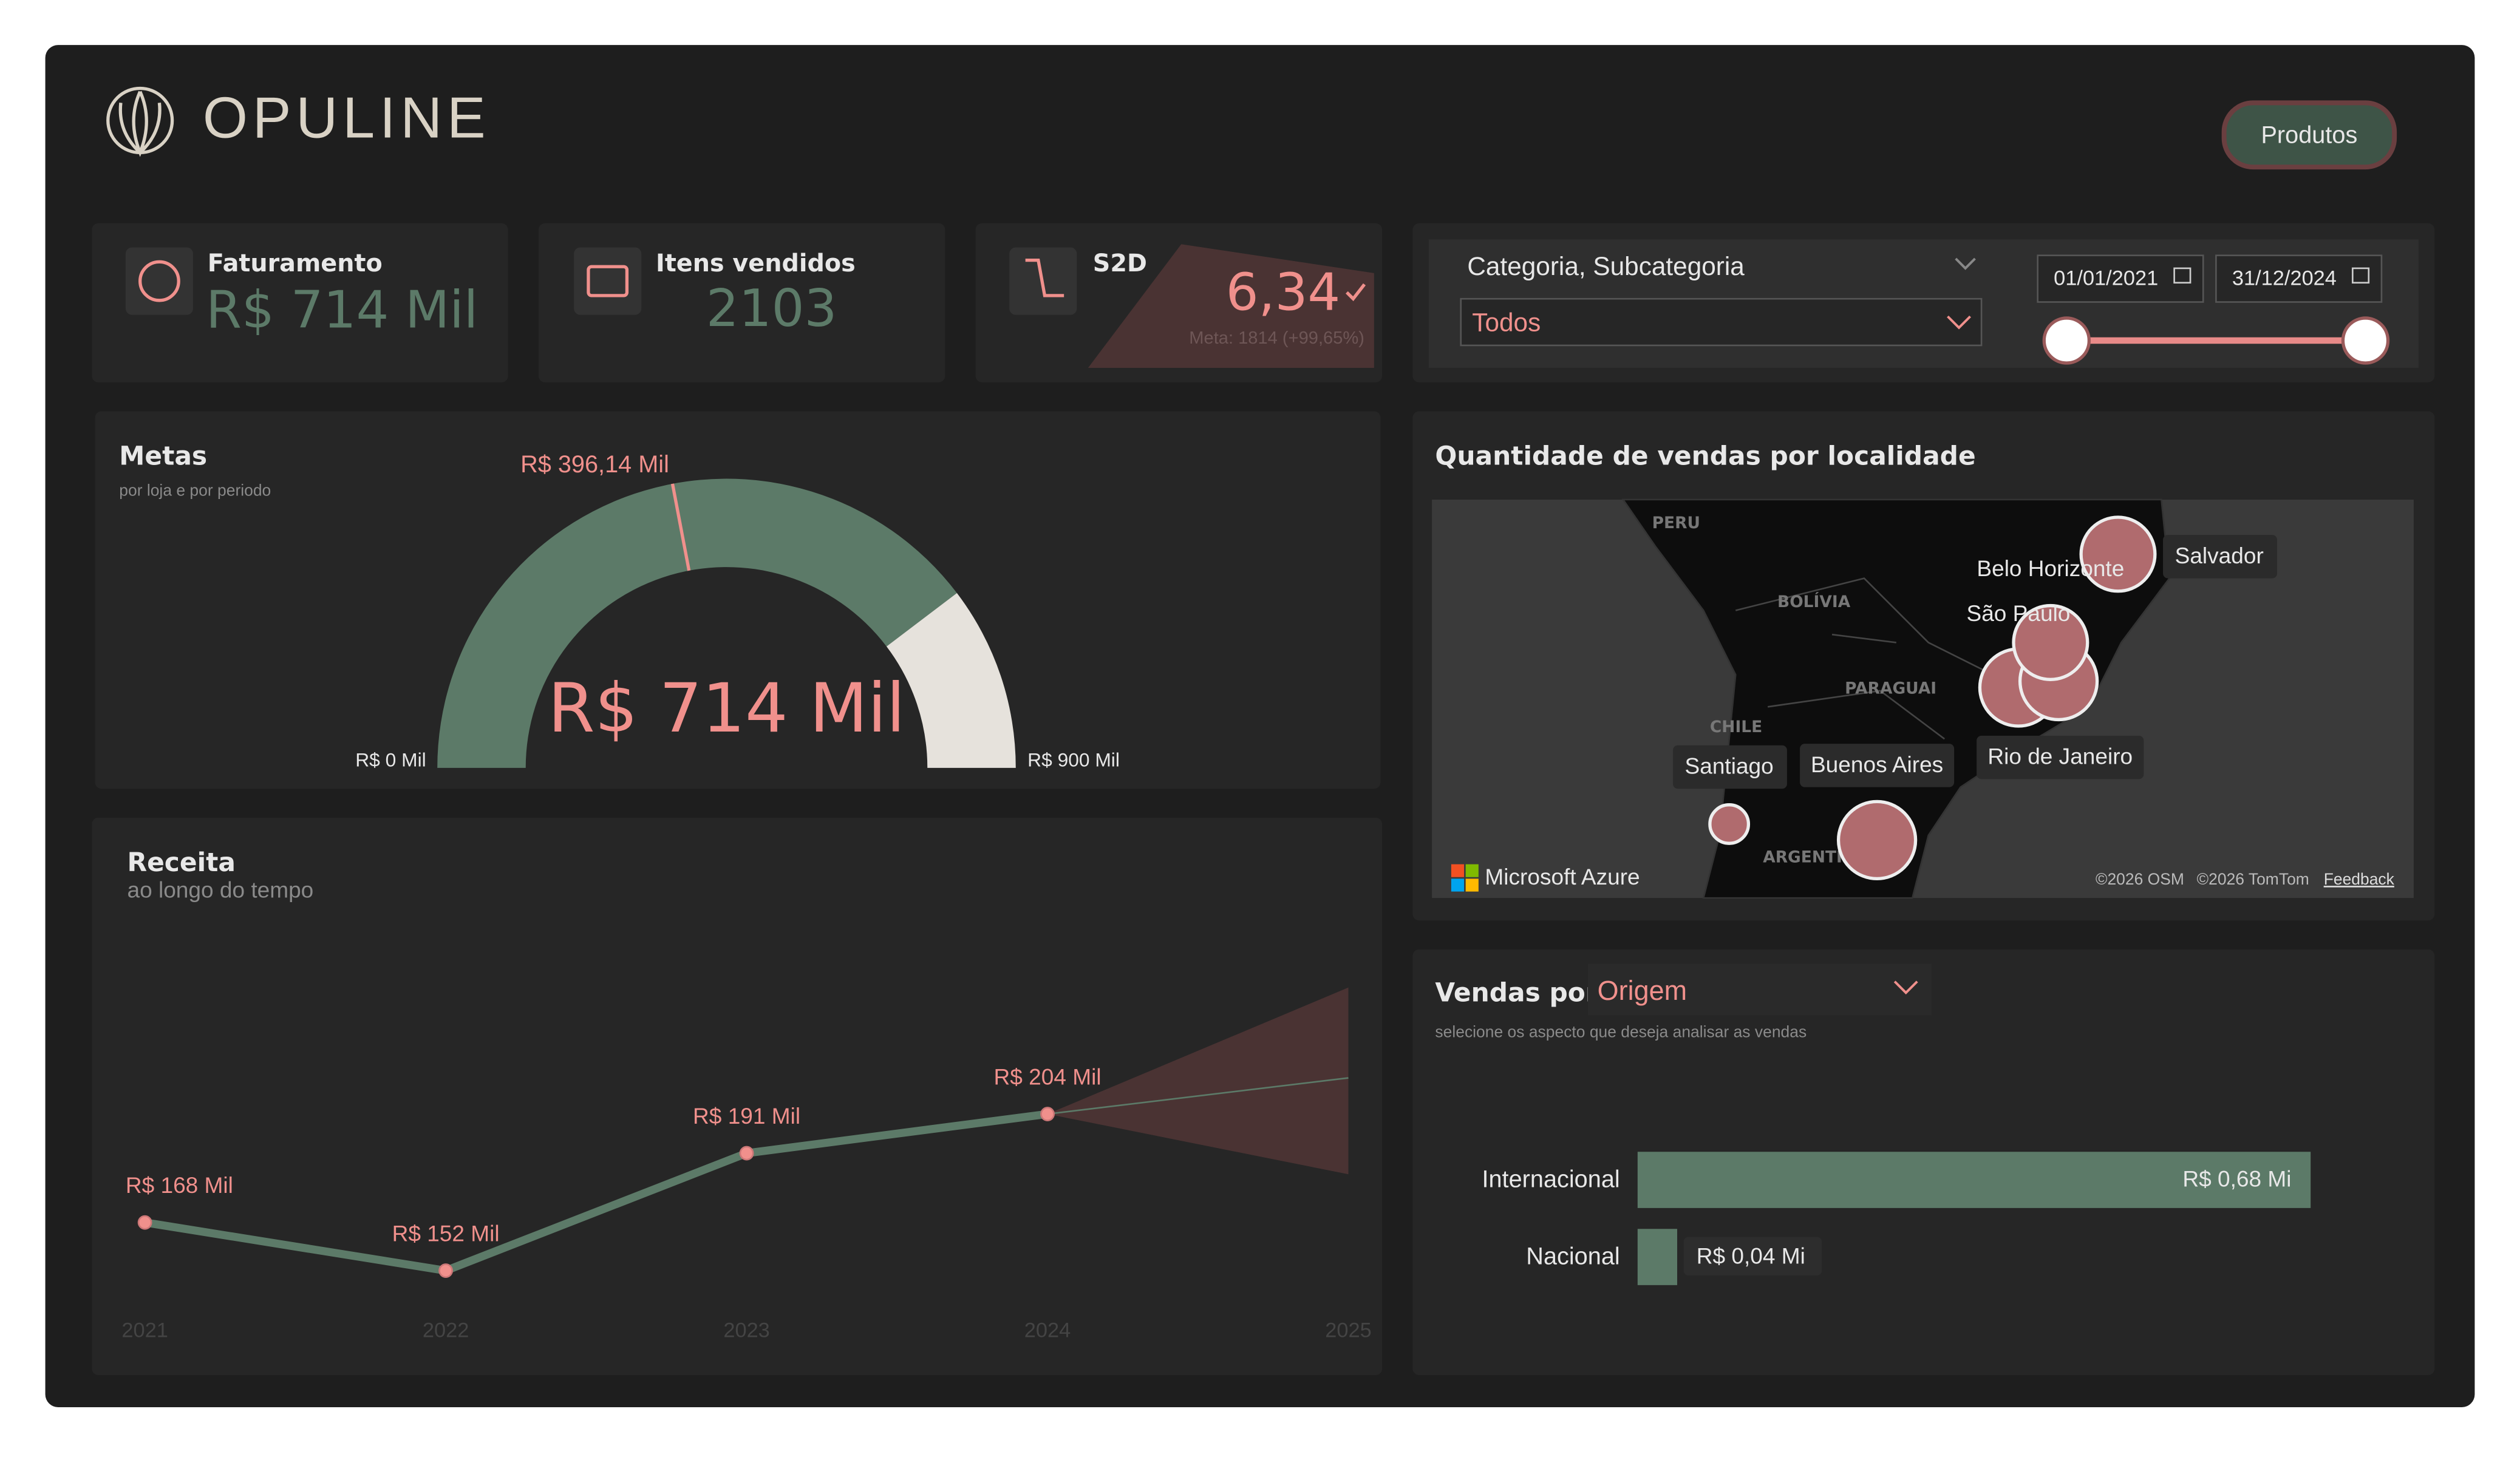  I want to click on products-button, so click(2309, 135).